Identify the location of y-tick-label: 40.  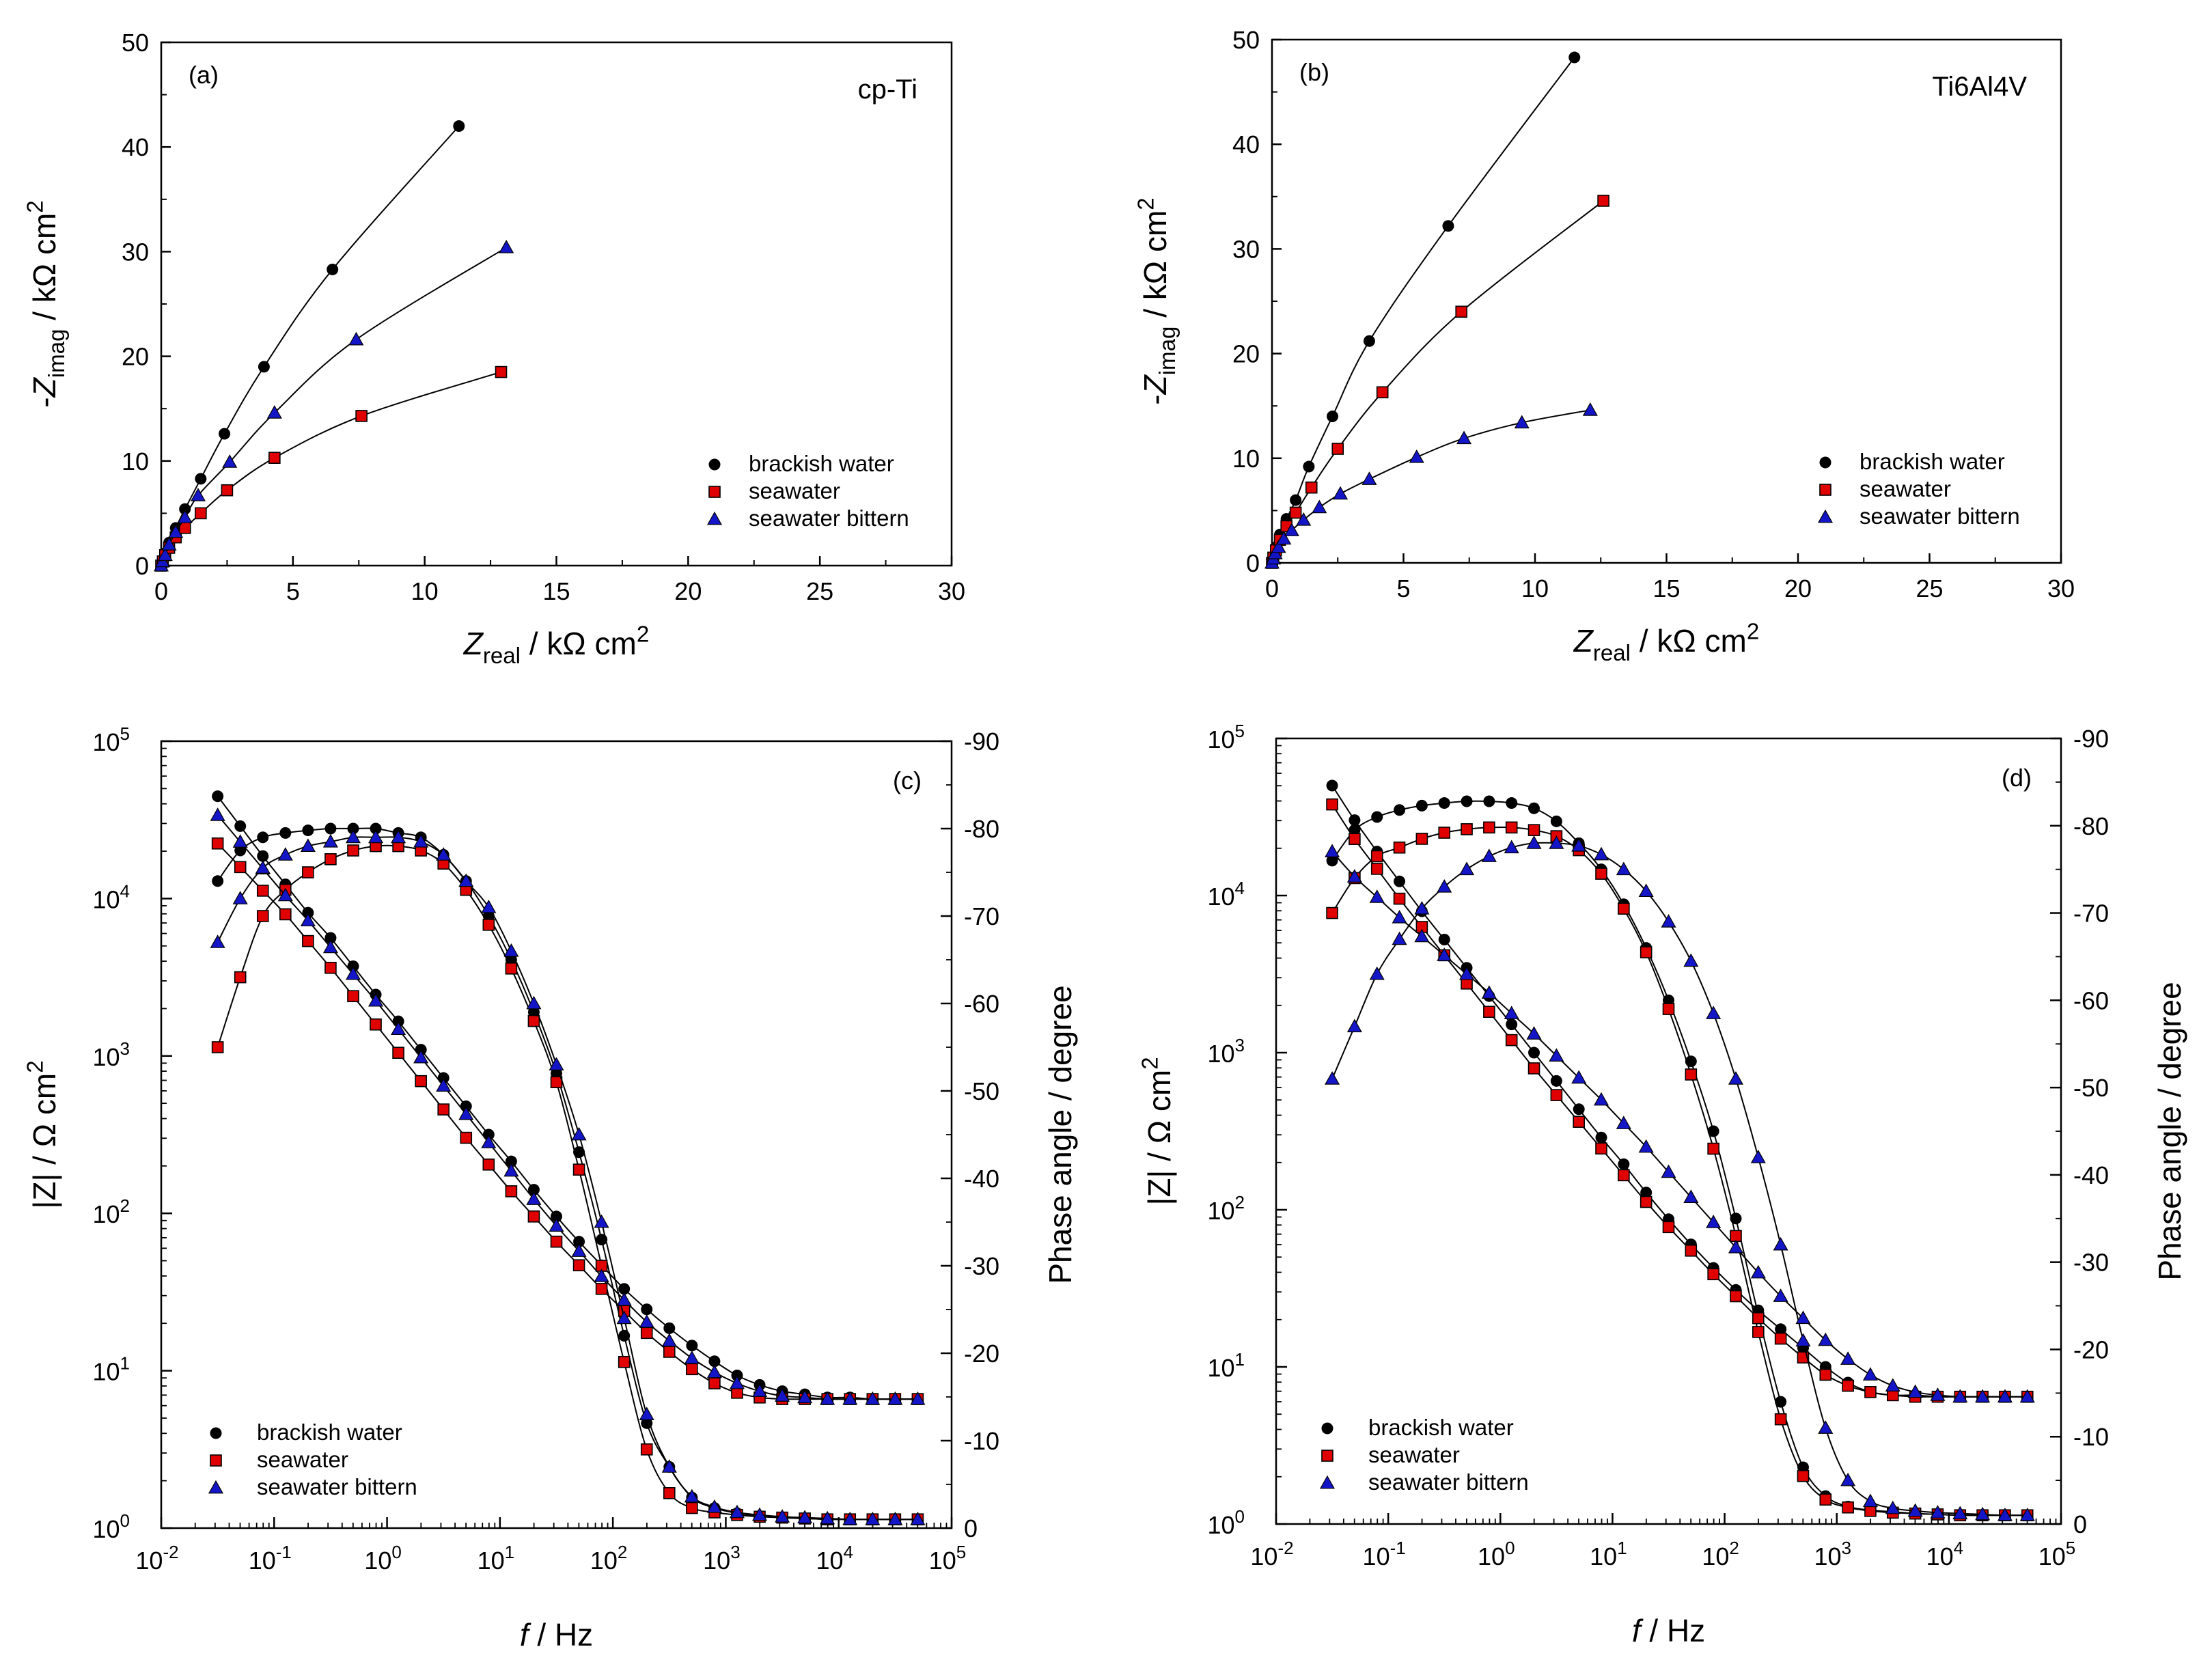
(1246, 144).